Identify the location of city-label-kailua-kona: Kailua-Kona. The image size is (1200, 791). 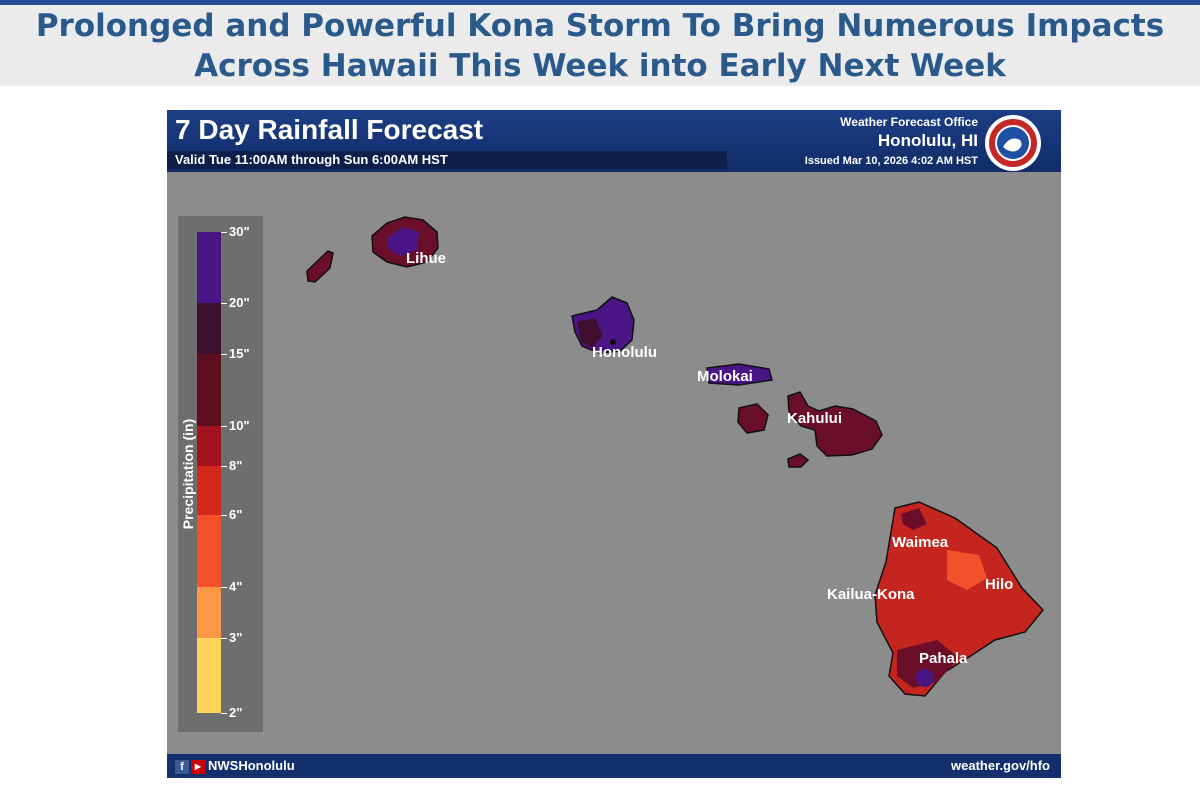
(871, 594).